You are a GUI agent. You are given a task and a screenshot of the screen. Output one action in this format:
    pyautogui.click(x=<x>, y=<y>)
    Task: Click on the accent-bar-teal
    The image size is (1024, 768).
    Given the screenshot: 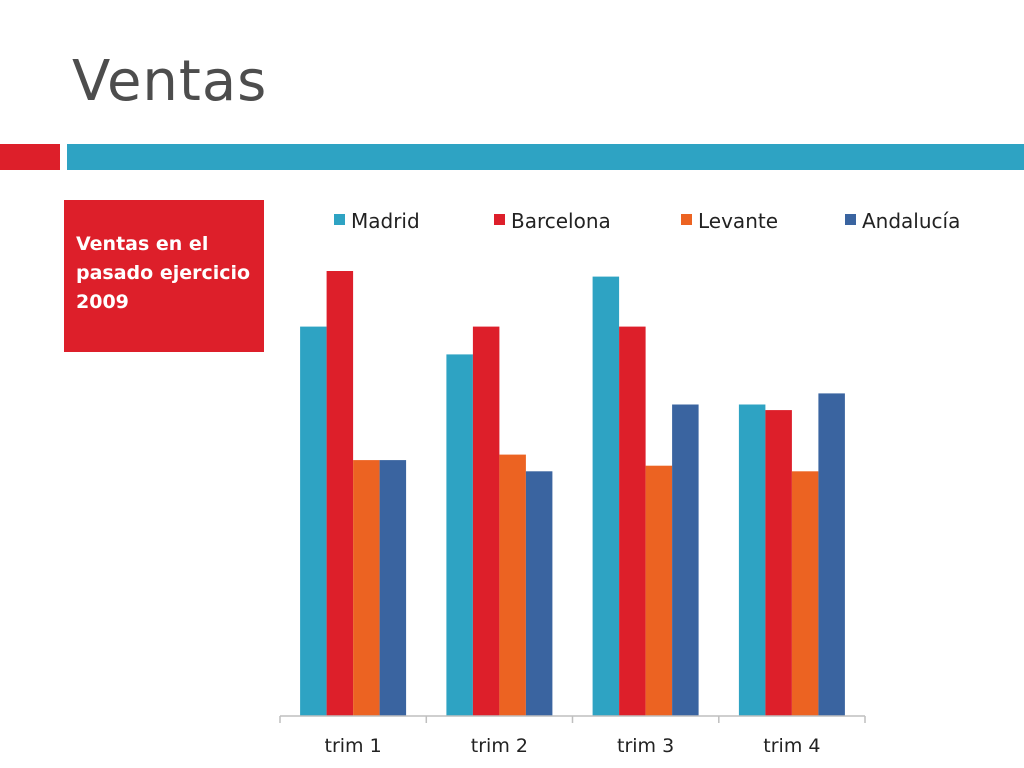 What is the action you would take?
    pyautogui.click(x=545, y=157)
    